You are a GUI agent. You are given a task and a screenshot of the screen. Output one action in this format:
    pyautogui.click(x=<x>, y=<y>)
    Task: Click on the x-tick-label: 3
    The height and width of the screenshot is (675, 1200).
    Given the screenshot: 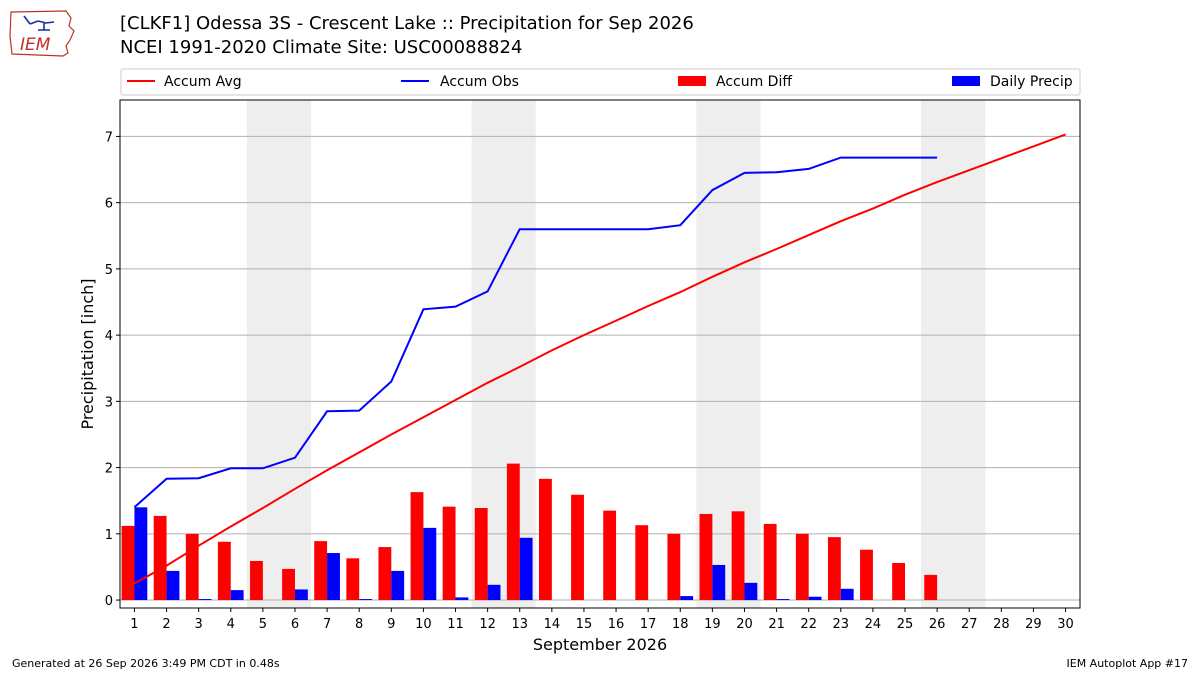 What is the action you would take?
    pyautogui.click(x=199, y=624)
    